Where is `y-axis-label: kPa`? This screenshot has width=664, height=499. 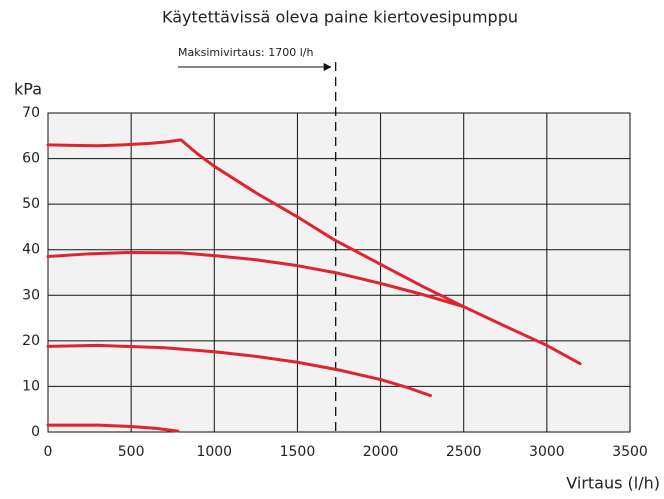 y-axis-label: kPa is located at coordinates (28, 89).